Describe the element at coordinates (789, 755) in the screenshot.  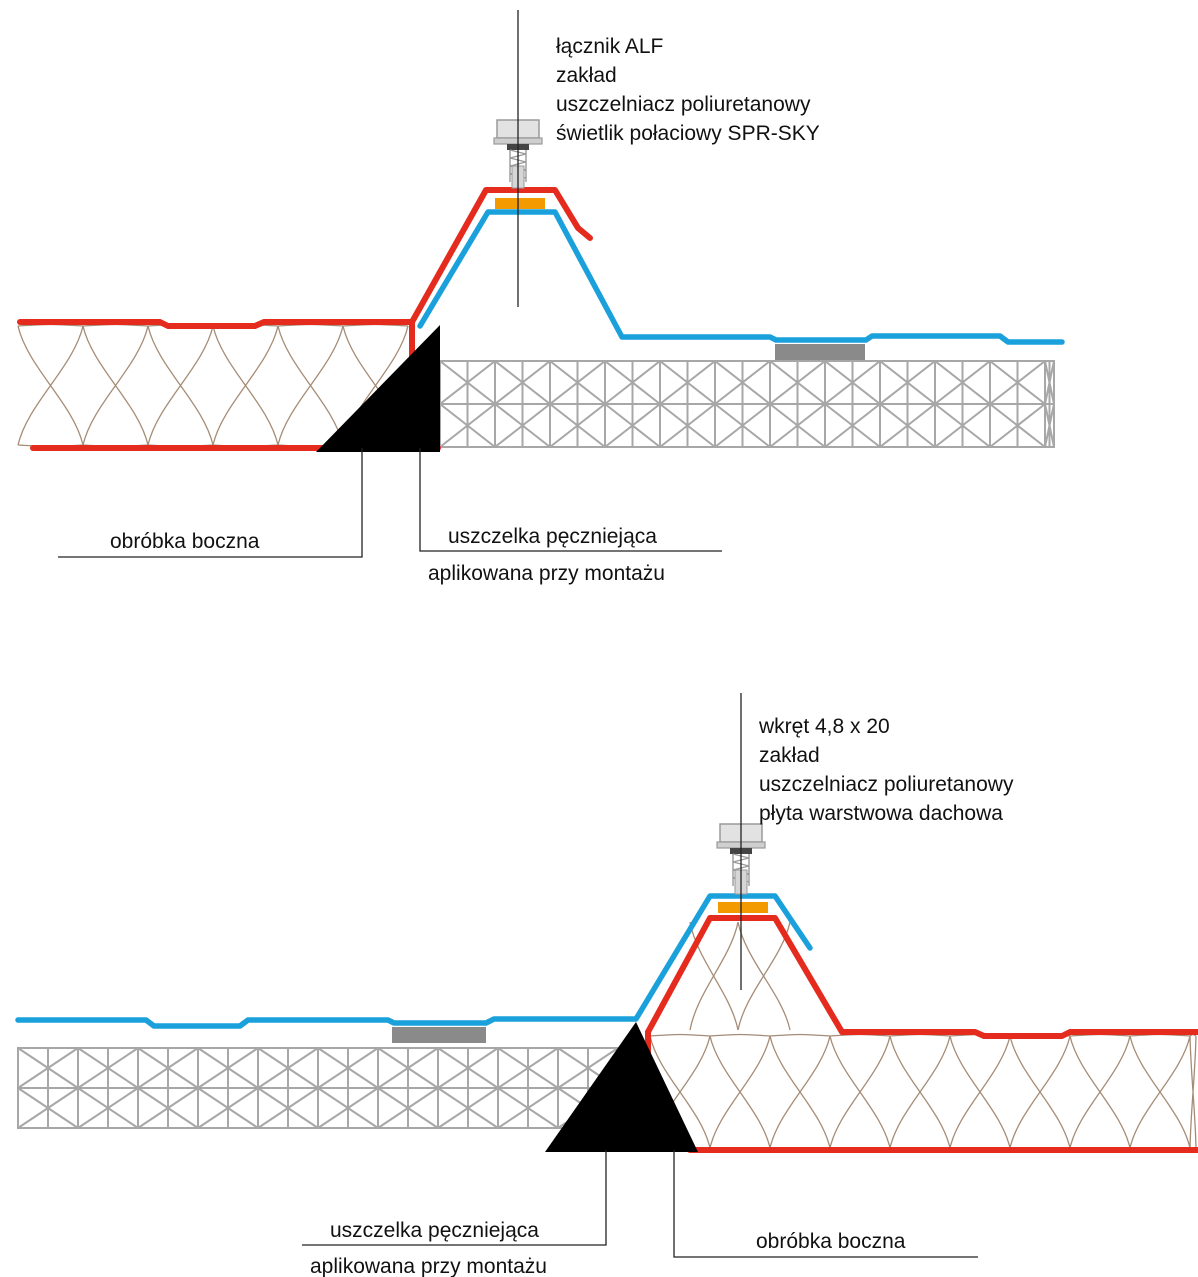
I see `bottom-callout-line-2: zakład` at that location.